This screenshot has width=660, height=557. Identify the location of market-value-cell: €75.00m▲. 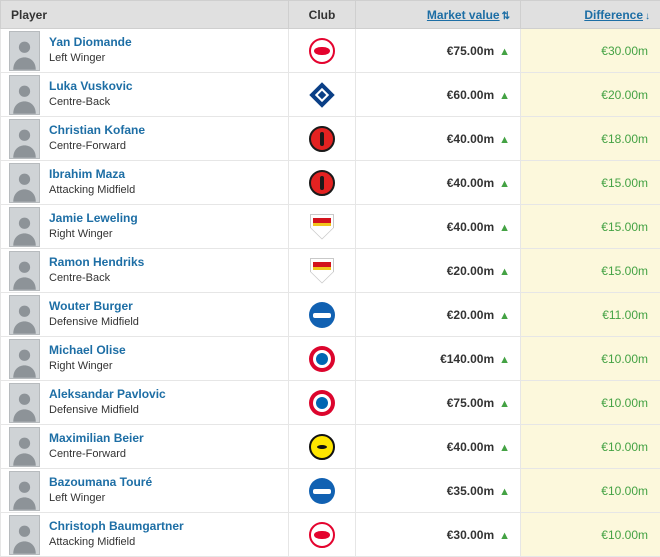
(438, 51).